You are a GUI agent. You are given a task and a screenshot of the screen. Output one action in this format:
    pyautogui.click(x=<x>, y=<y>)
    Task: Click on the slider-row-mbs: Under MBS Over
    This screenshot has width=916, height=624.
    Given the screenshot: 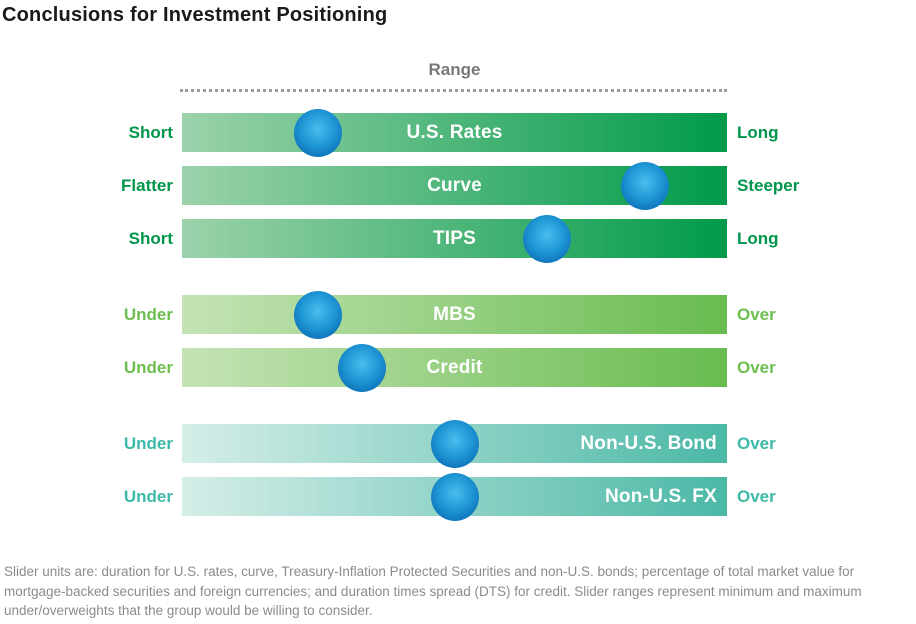 What is the action you would take?
    pyautogui.click(x=458, y=314)
    